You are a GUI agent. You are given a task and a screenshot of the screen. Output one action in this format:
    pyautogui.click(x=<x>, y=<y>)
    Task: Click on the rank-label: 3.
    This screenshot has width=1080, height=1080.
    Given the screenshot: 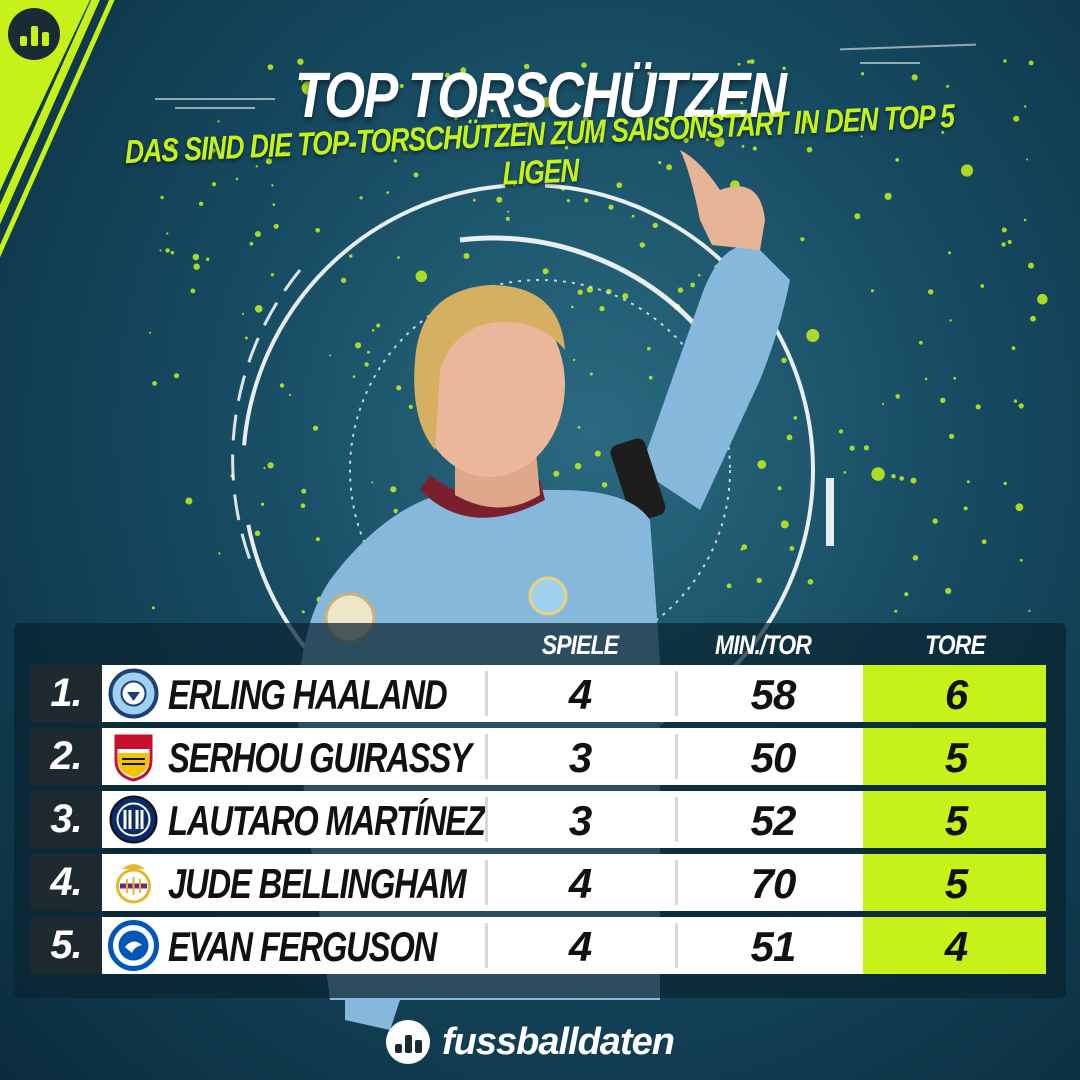 What is the action you would take?
    pyautogui.click(x=66, y=819)
    